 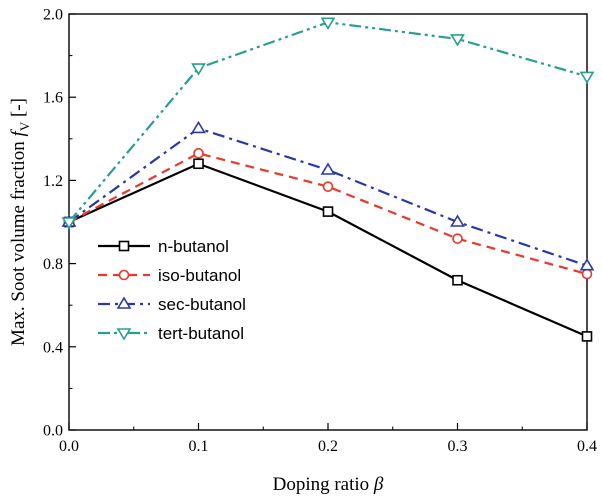 What do you see at coordinates (201, 333) in the screenshot?
I see `legend-label: tert-butanol` at bounding box center [201, 333].